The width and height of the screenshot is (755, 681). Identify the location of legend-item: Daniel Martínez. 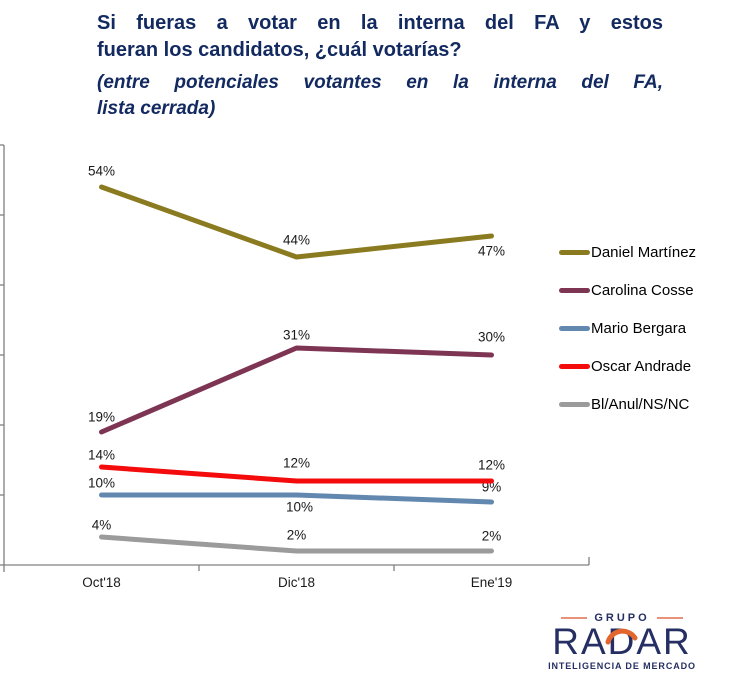
(627, 252).